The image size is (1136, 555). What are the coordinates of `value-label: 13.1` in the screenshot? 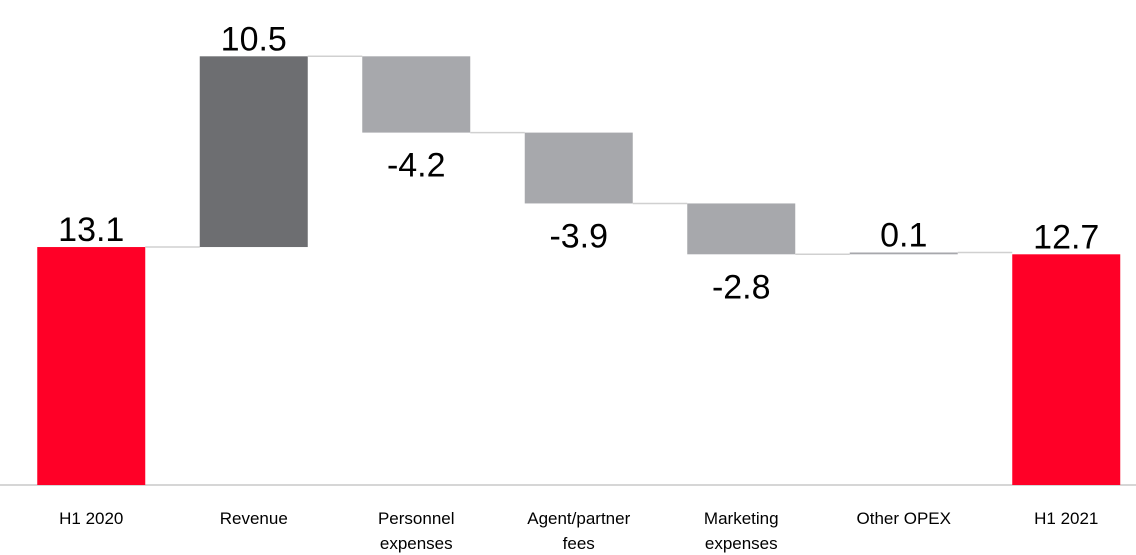 It's located at (91, 230).